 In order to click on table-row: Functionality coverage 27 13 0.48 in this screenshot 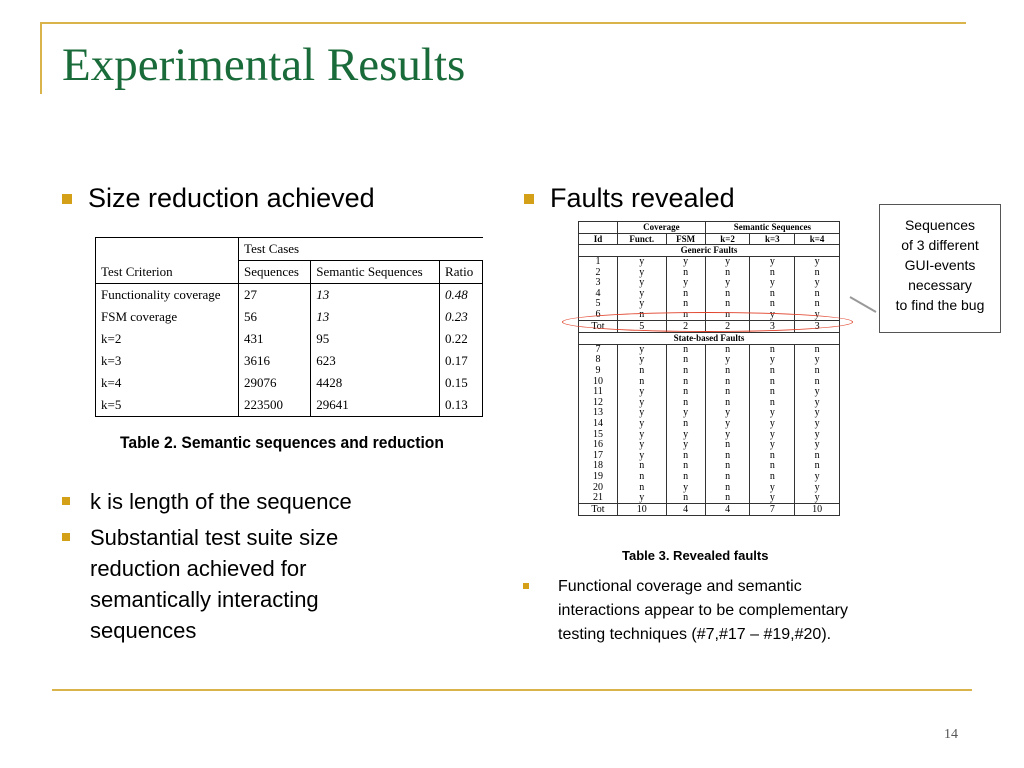, I will do `click(288, 294)`.